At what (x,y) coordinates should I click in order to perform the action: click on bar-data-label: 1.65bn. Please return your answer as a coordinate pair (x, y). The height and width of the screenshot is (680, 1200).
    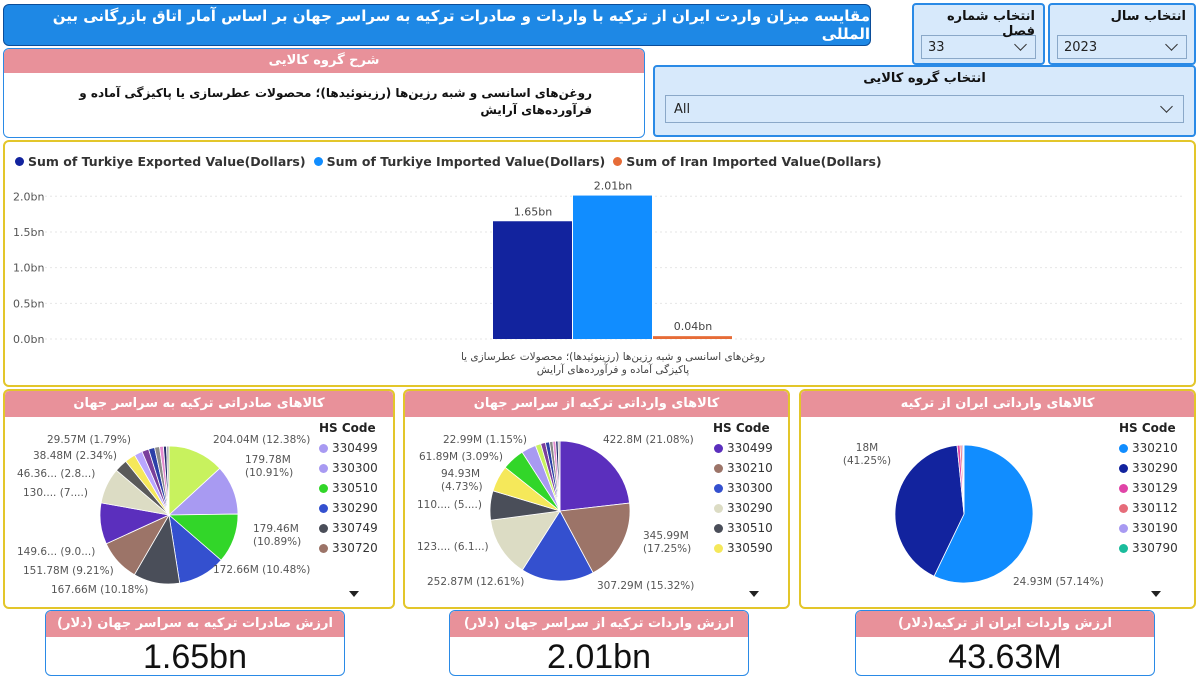
    Looking at the image, I should click on (533, 211).